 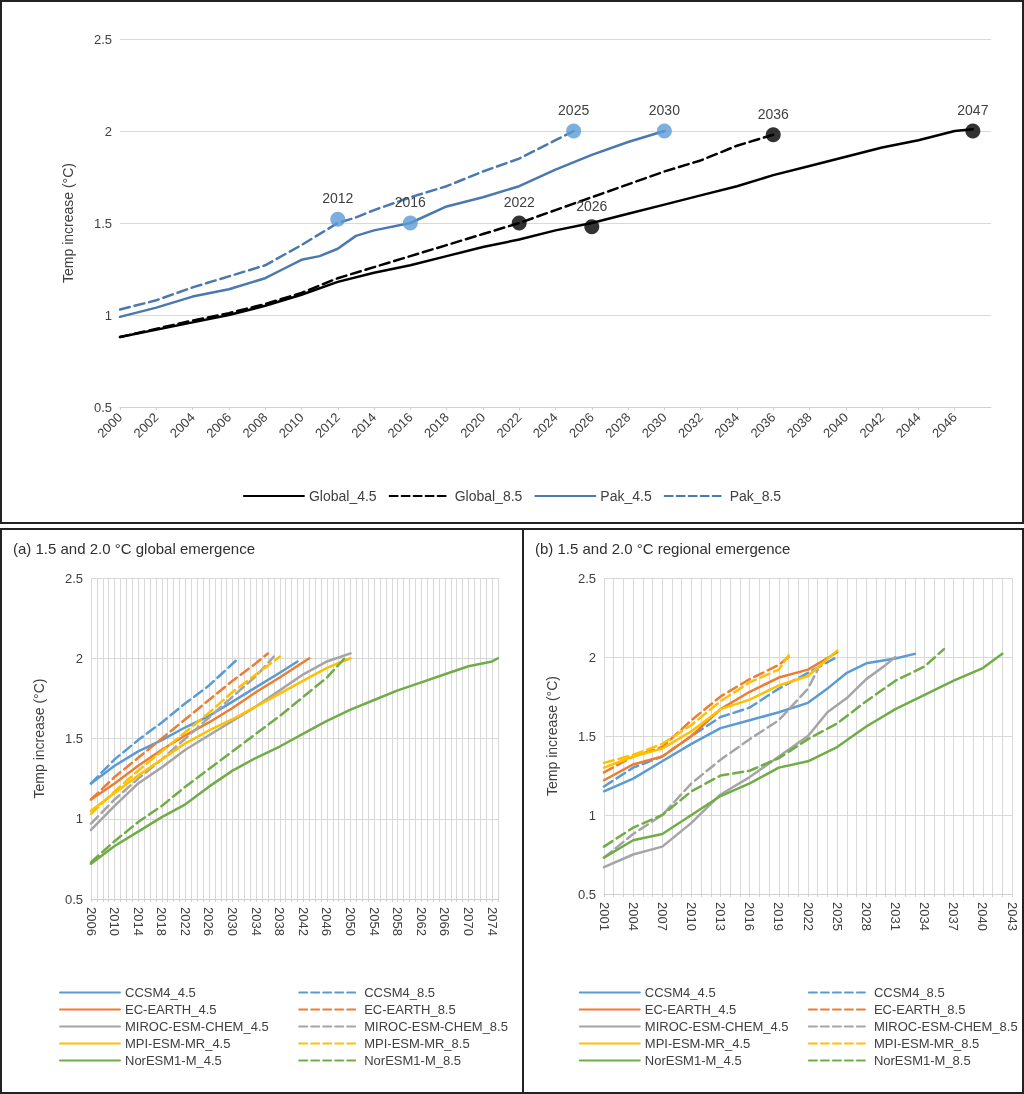 I want to click on x-tick-label: 2007, so click(x=662, y=916).